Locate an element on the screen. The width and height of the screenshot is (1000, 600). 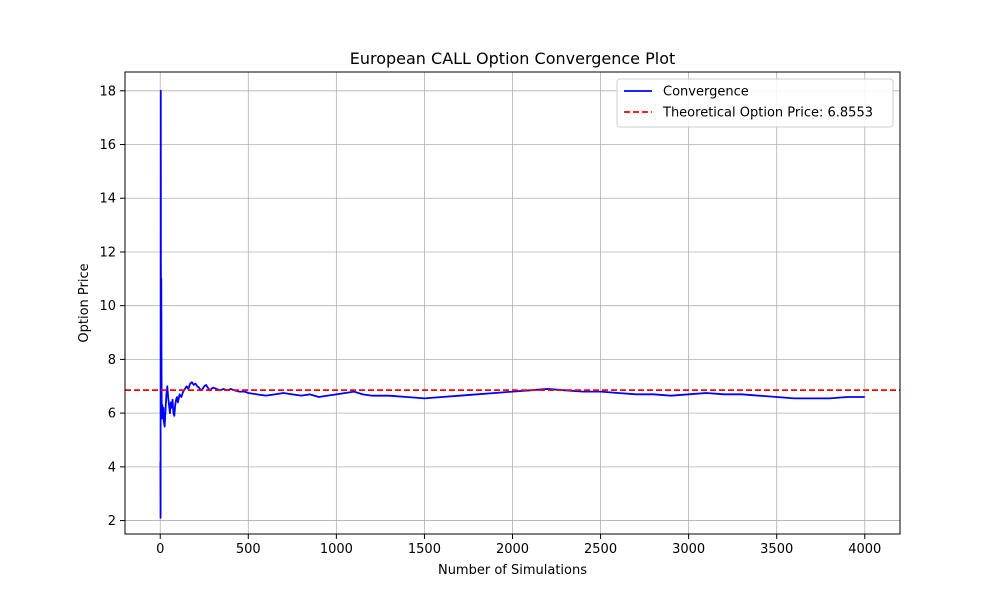
y-axis-label: Option Price is located at coordinates (84, 302).